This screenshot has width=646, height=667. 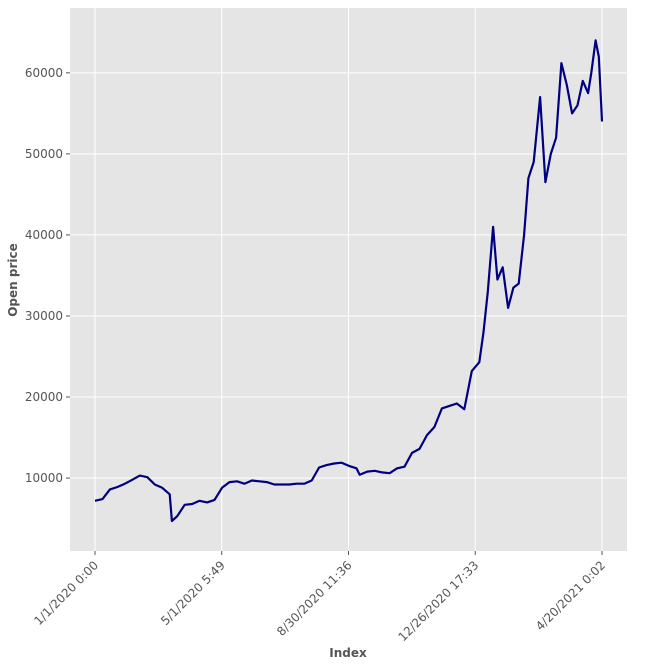 What do you see at coordinates (44, 316) in the screenshot?
I see `y-tick-label: 30000` at bounding box center [44, 316].